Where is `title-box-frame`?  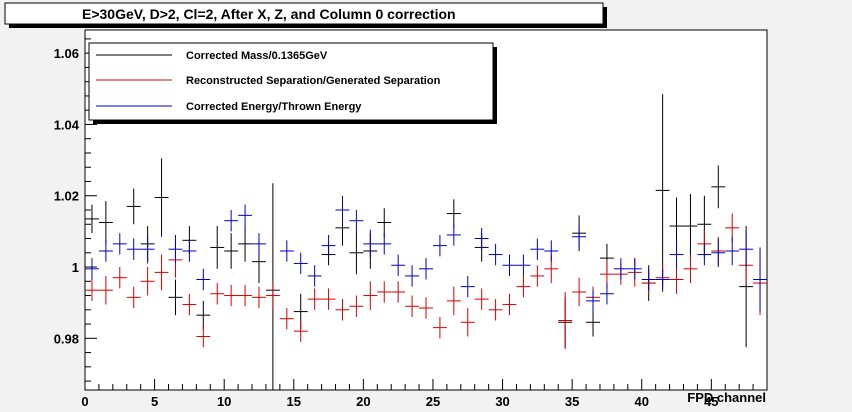
title-box-frame is located at coordinates (304, 13).